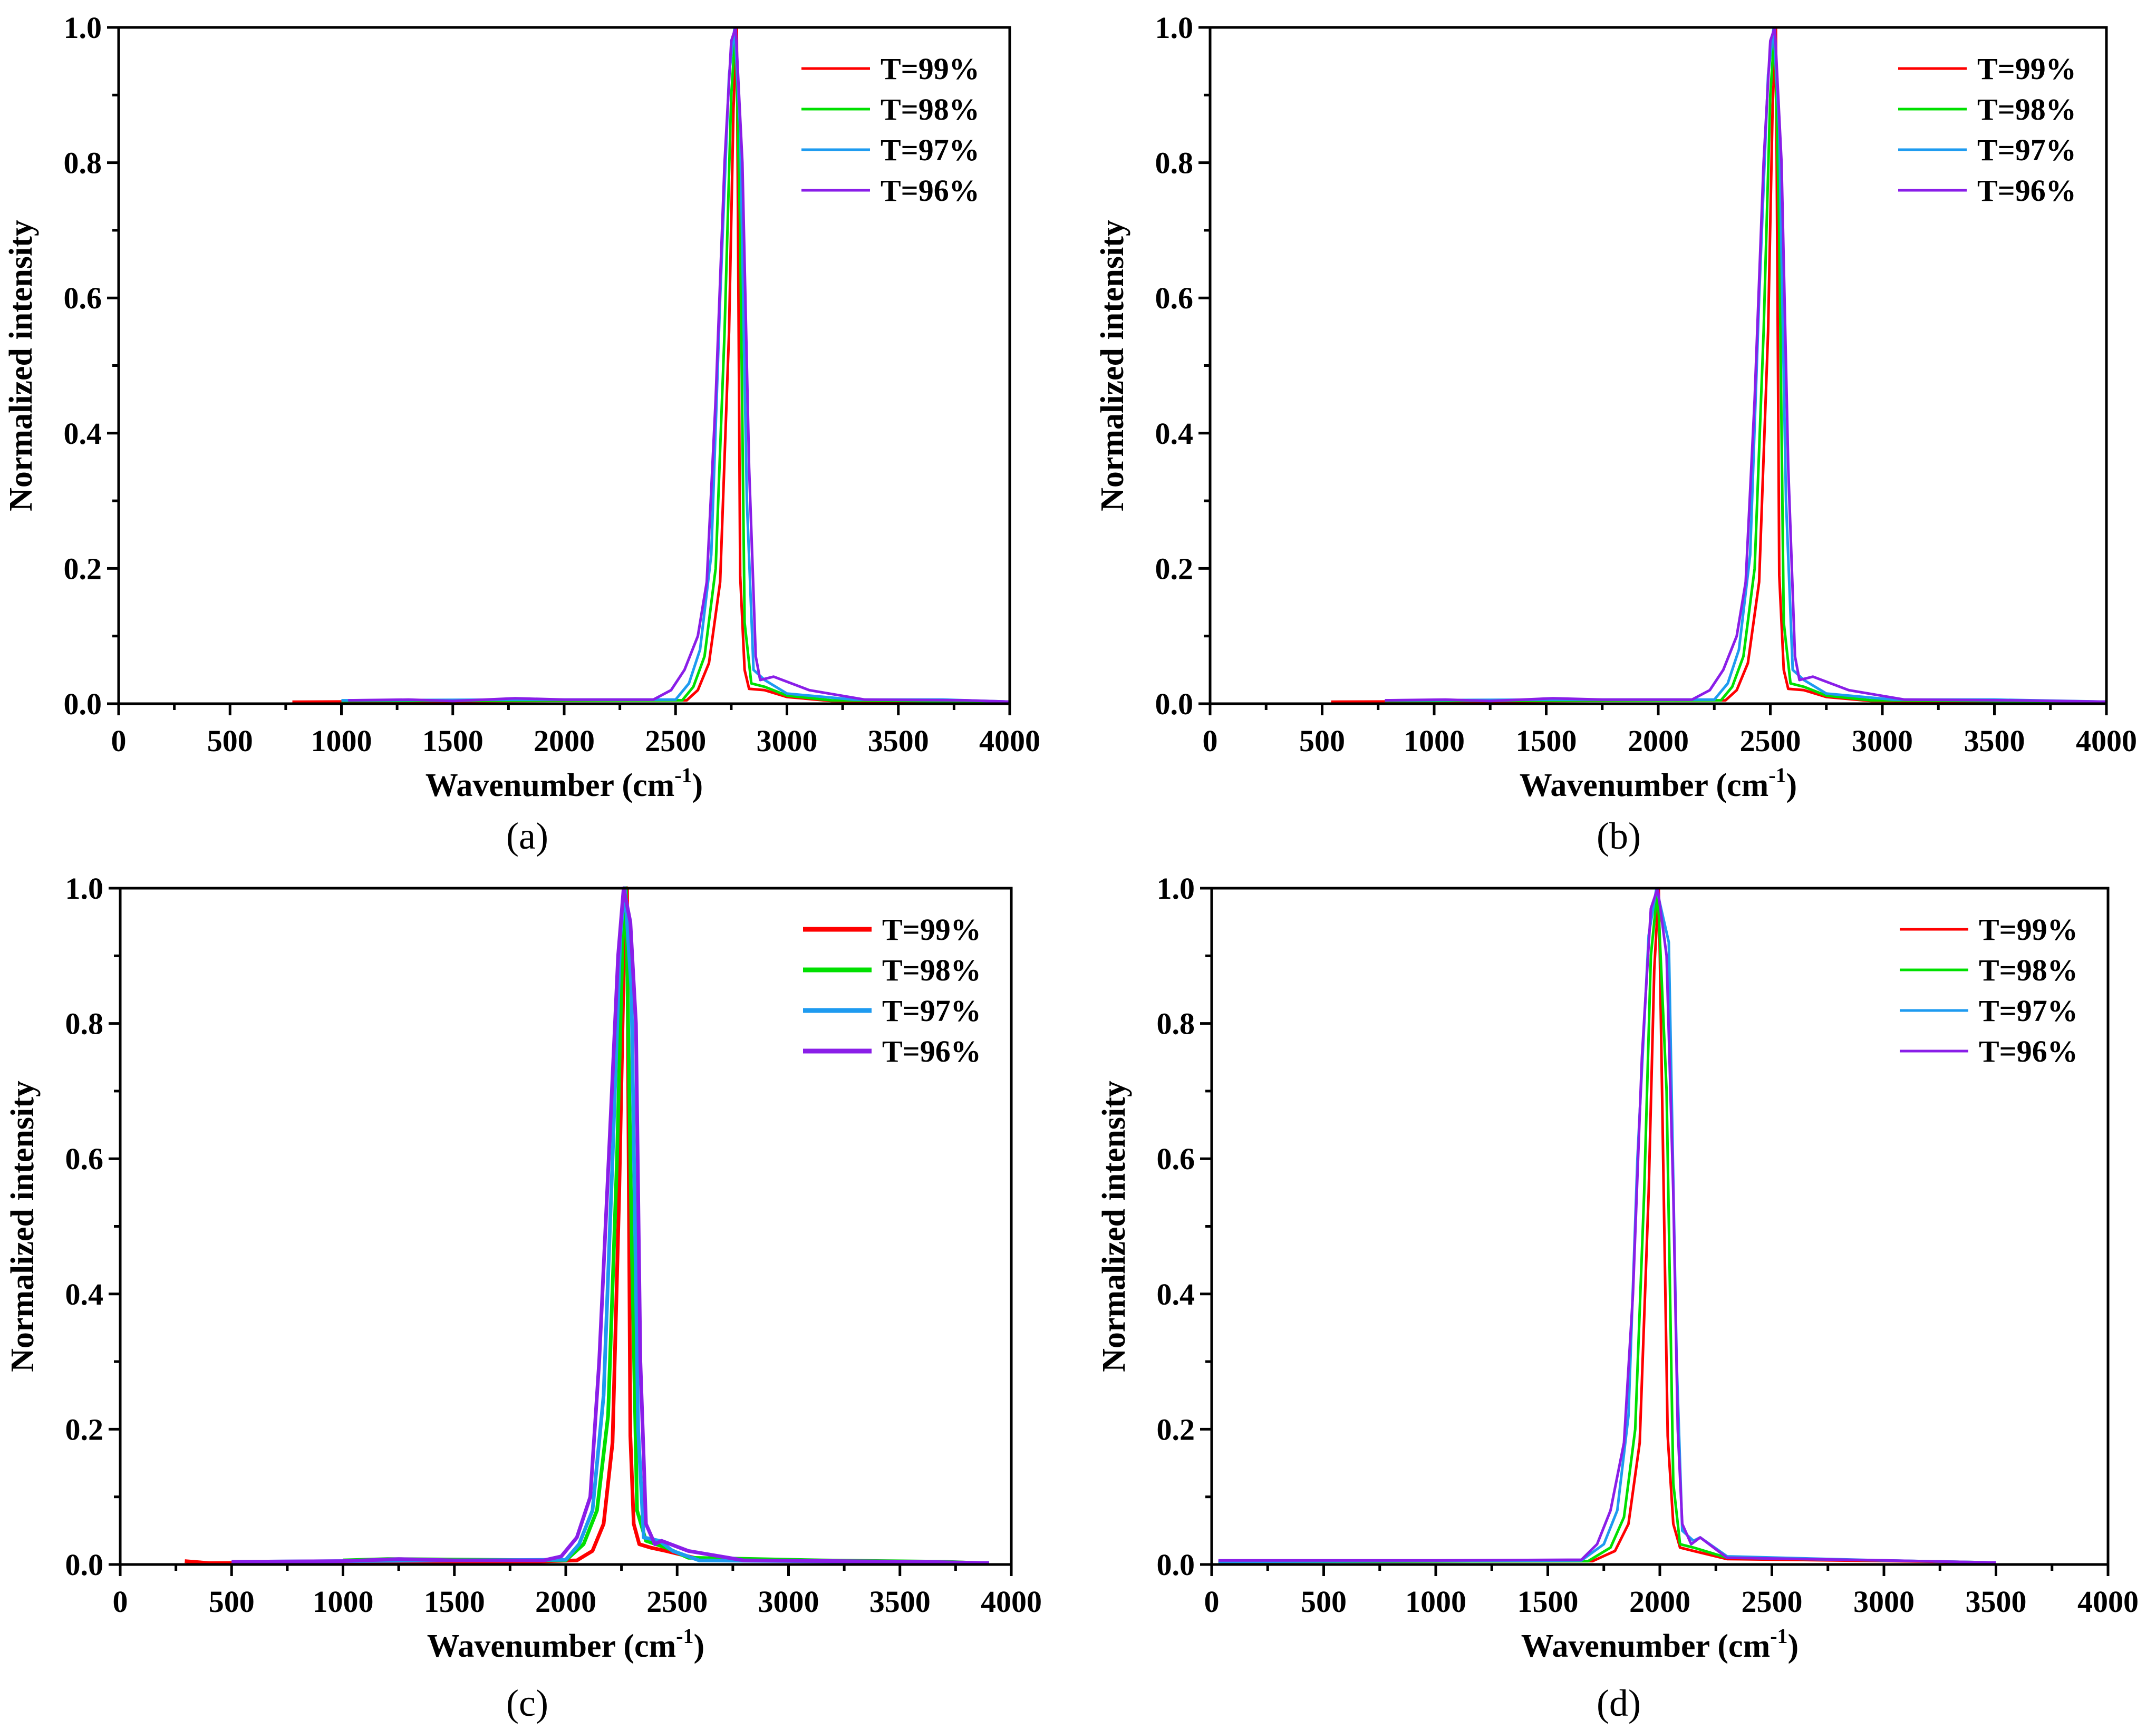 The image size is (2156, 1730). Describe the element at coordinates (1607, 1225) in the screenshot. I see `series-line-t98` at that location.